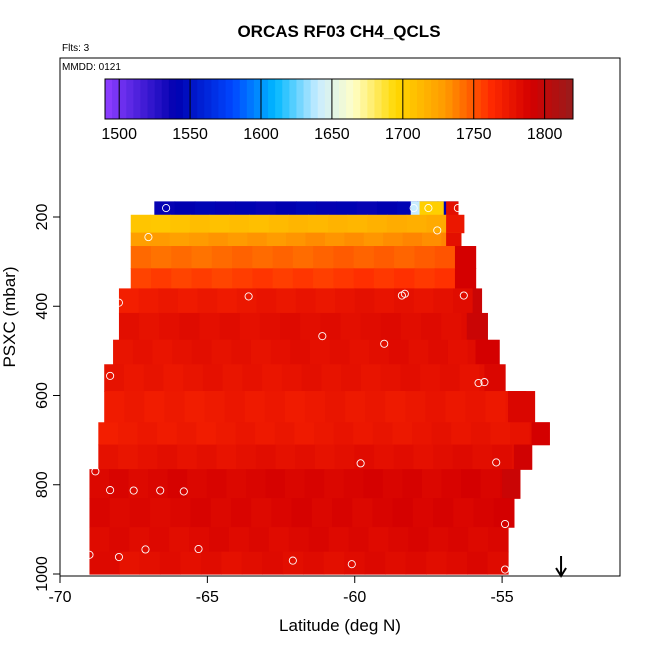 Image resolution: width=650 pixels, height=650 pixels. I want to click on x-tick-label: -55, so click(502, 597).